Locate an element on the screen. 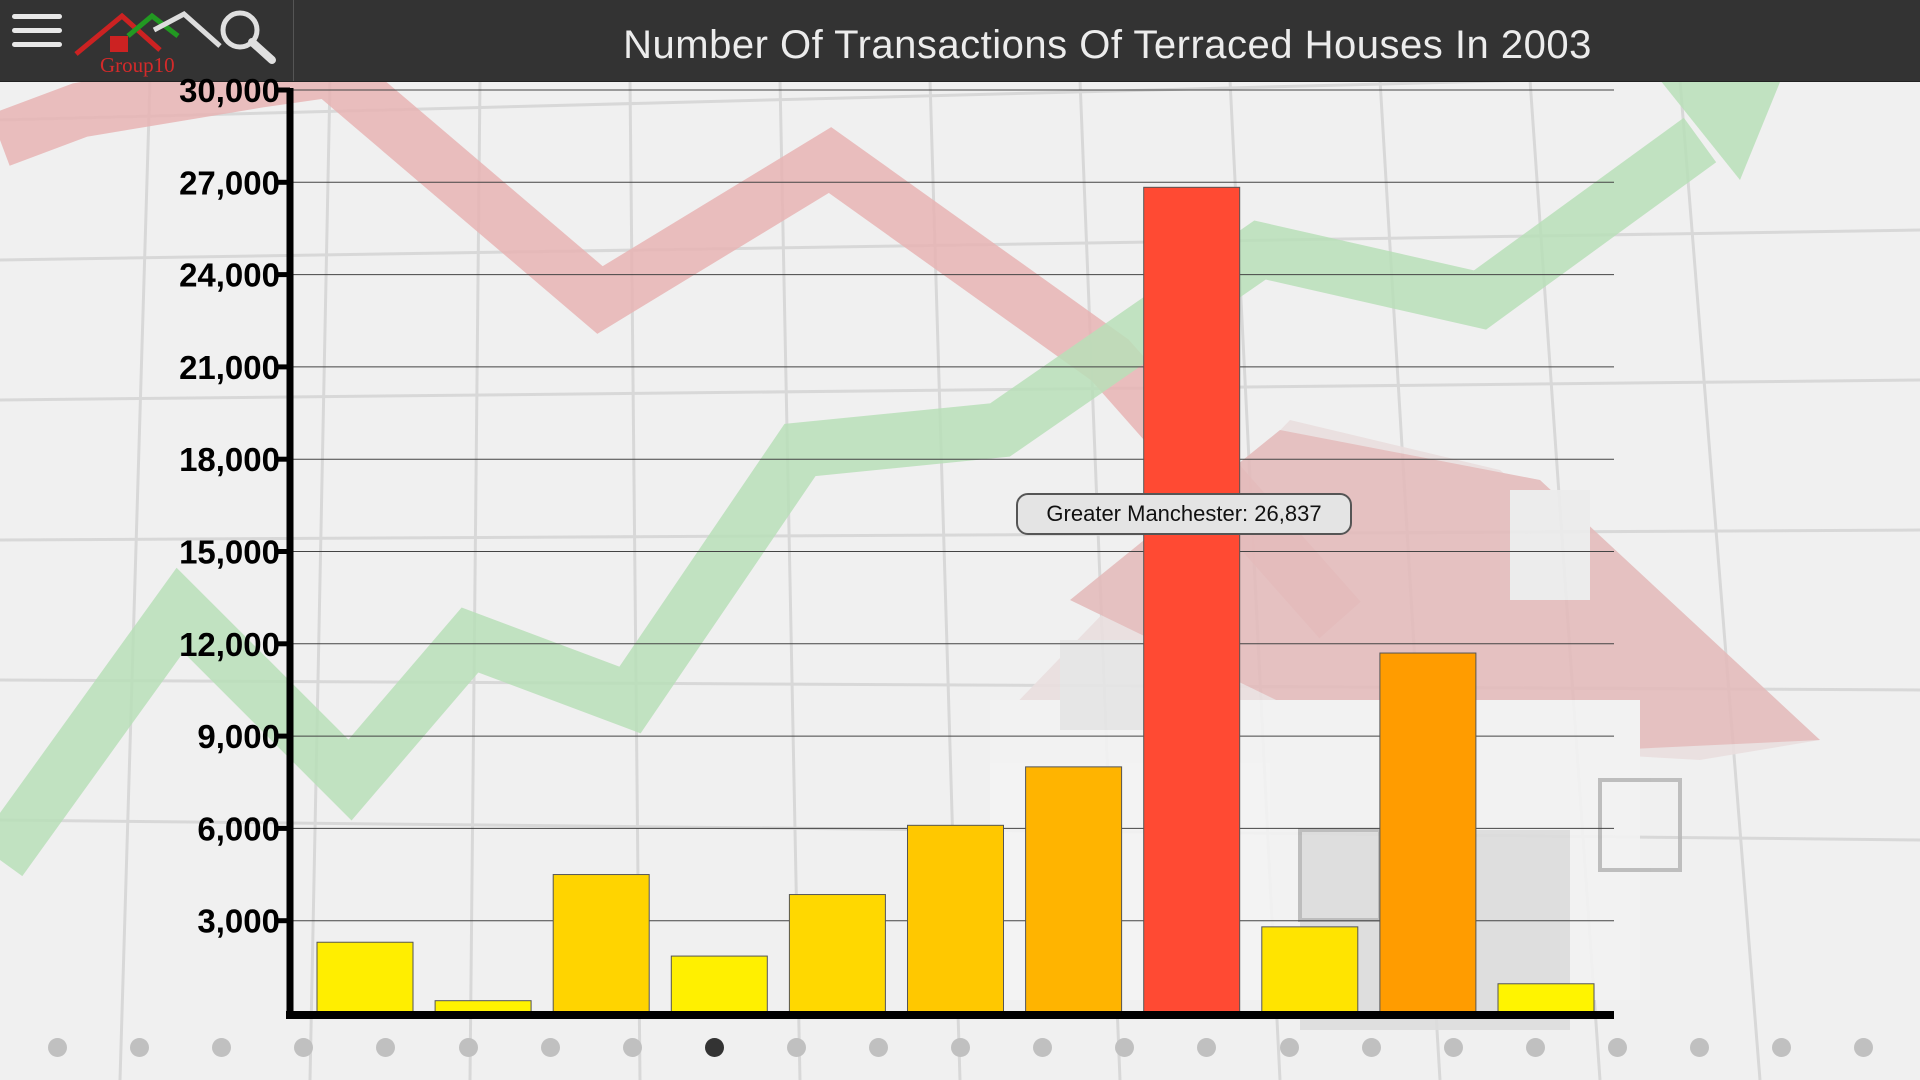  logo-text: Group10 is located at coordinates (137, 65).